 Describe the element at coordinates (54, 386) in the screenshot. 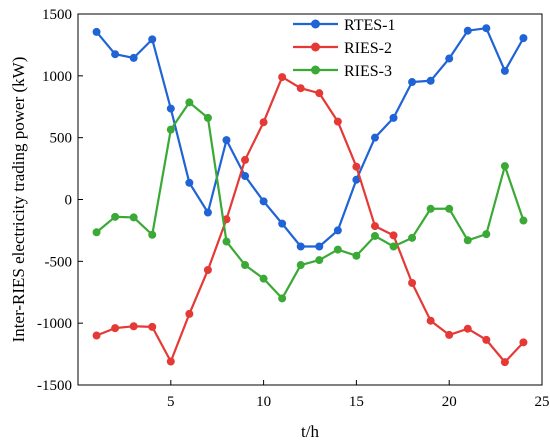

I see `y-tick-label: -1500` at that location.